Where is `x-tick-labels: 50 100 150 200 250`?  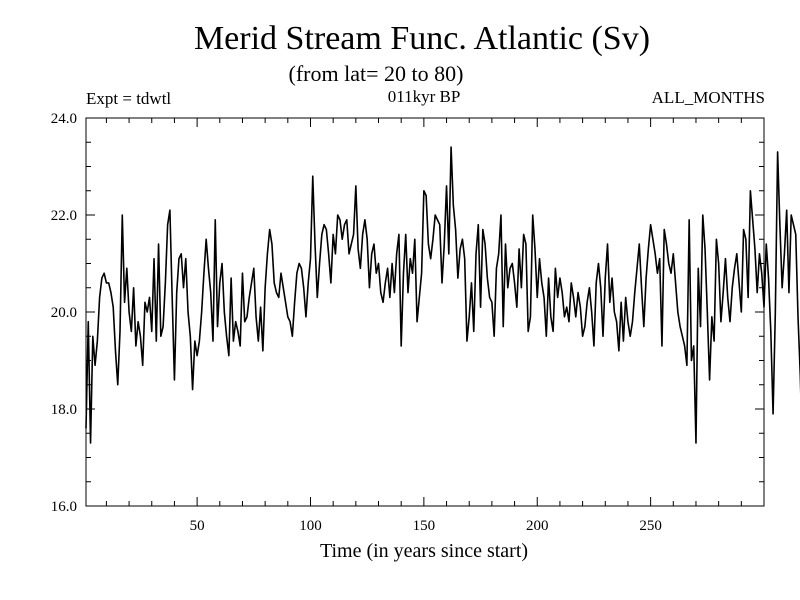 x-tick-labels: 50 100 150 200 250 is located at coordinates (426, 526).